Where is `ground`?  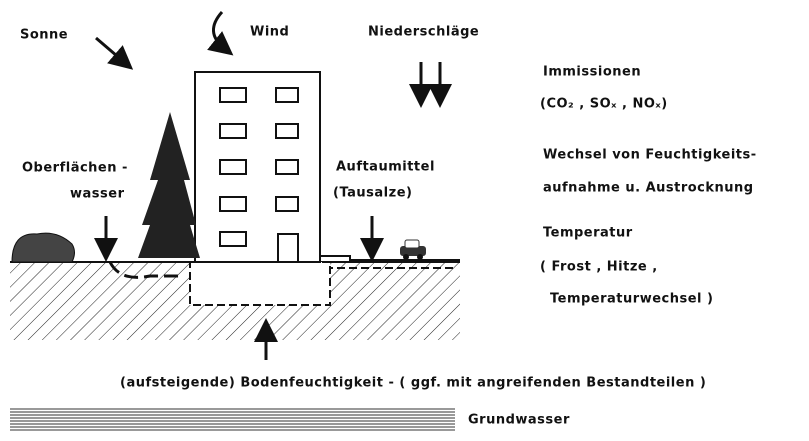 ground is located at coordinates (235, 297).